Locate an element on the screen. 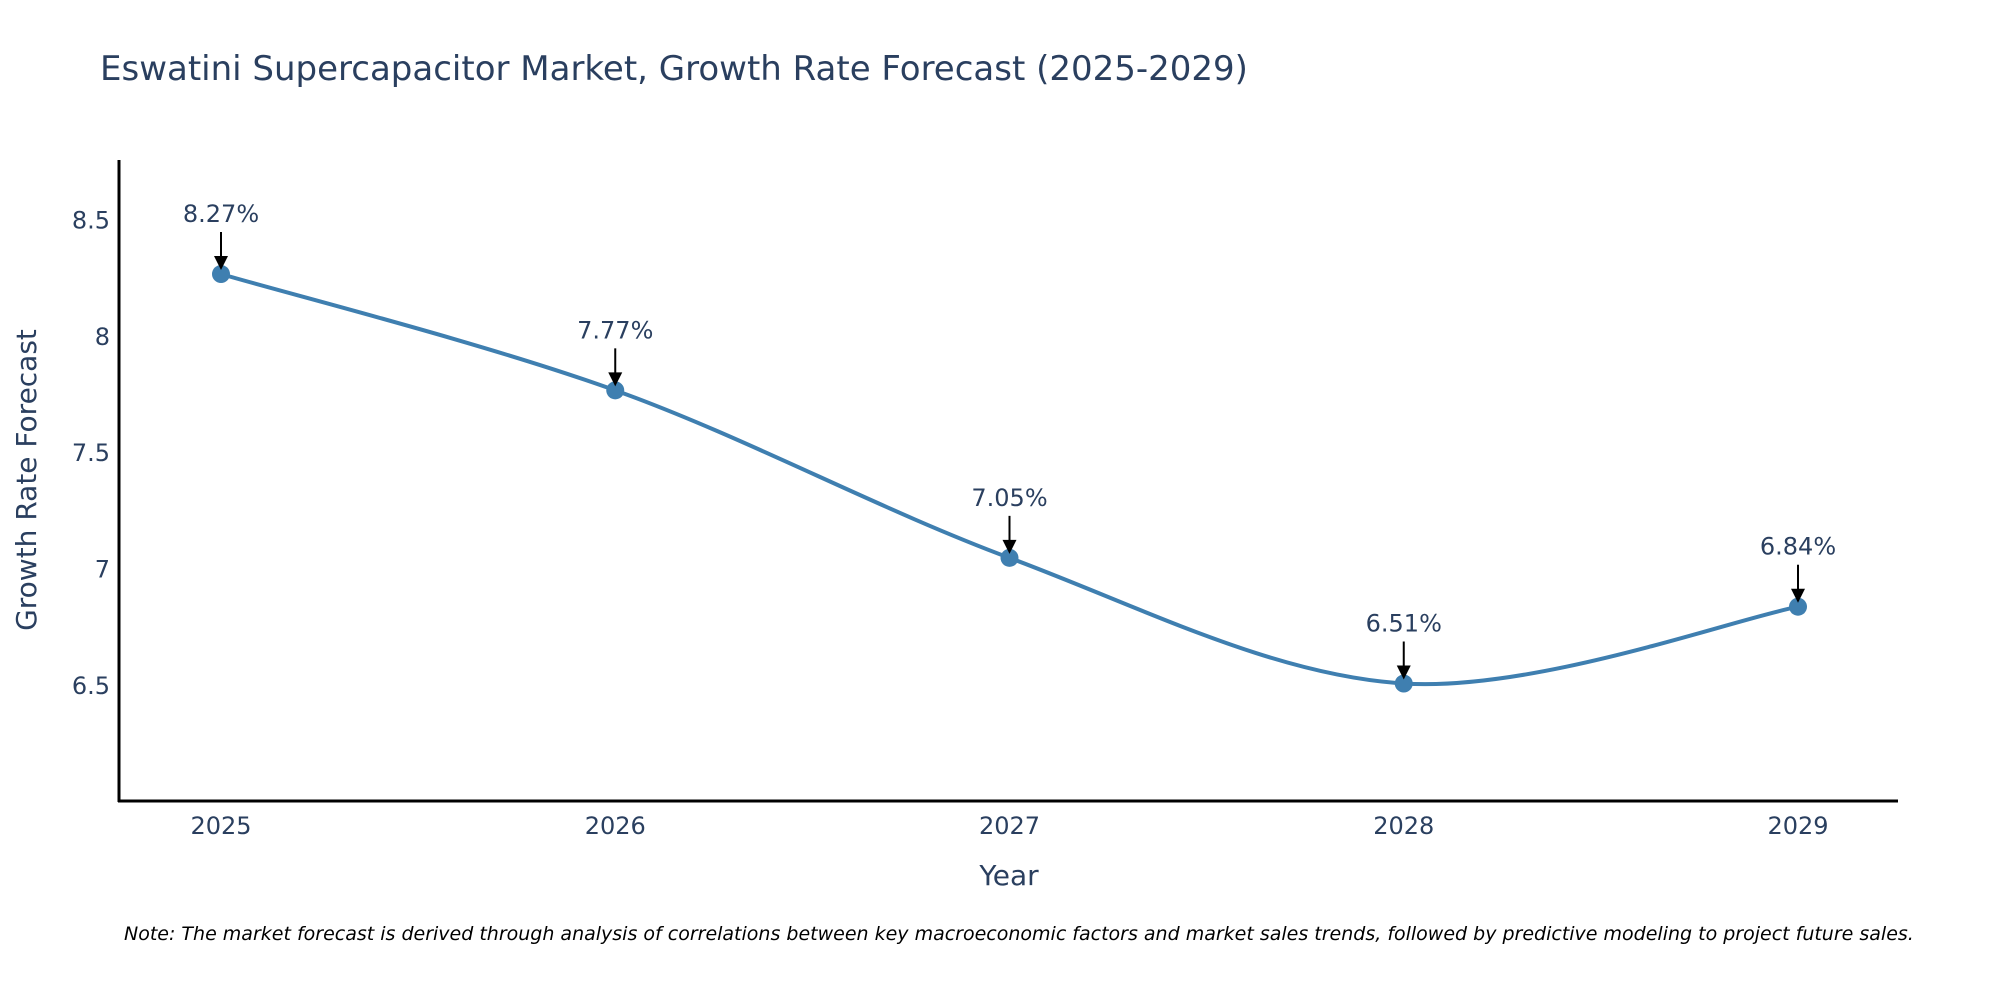 The image size is (2000, 1000). x-tick-label: 2028 is located at coordinates (1403, 826).